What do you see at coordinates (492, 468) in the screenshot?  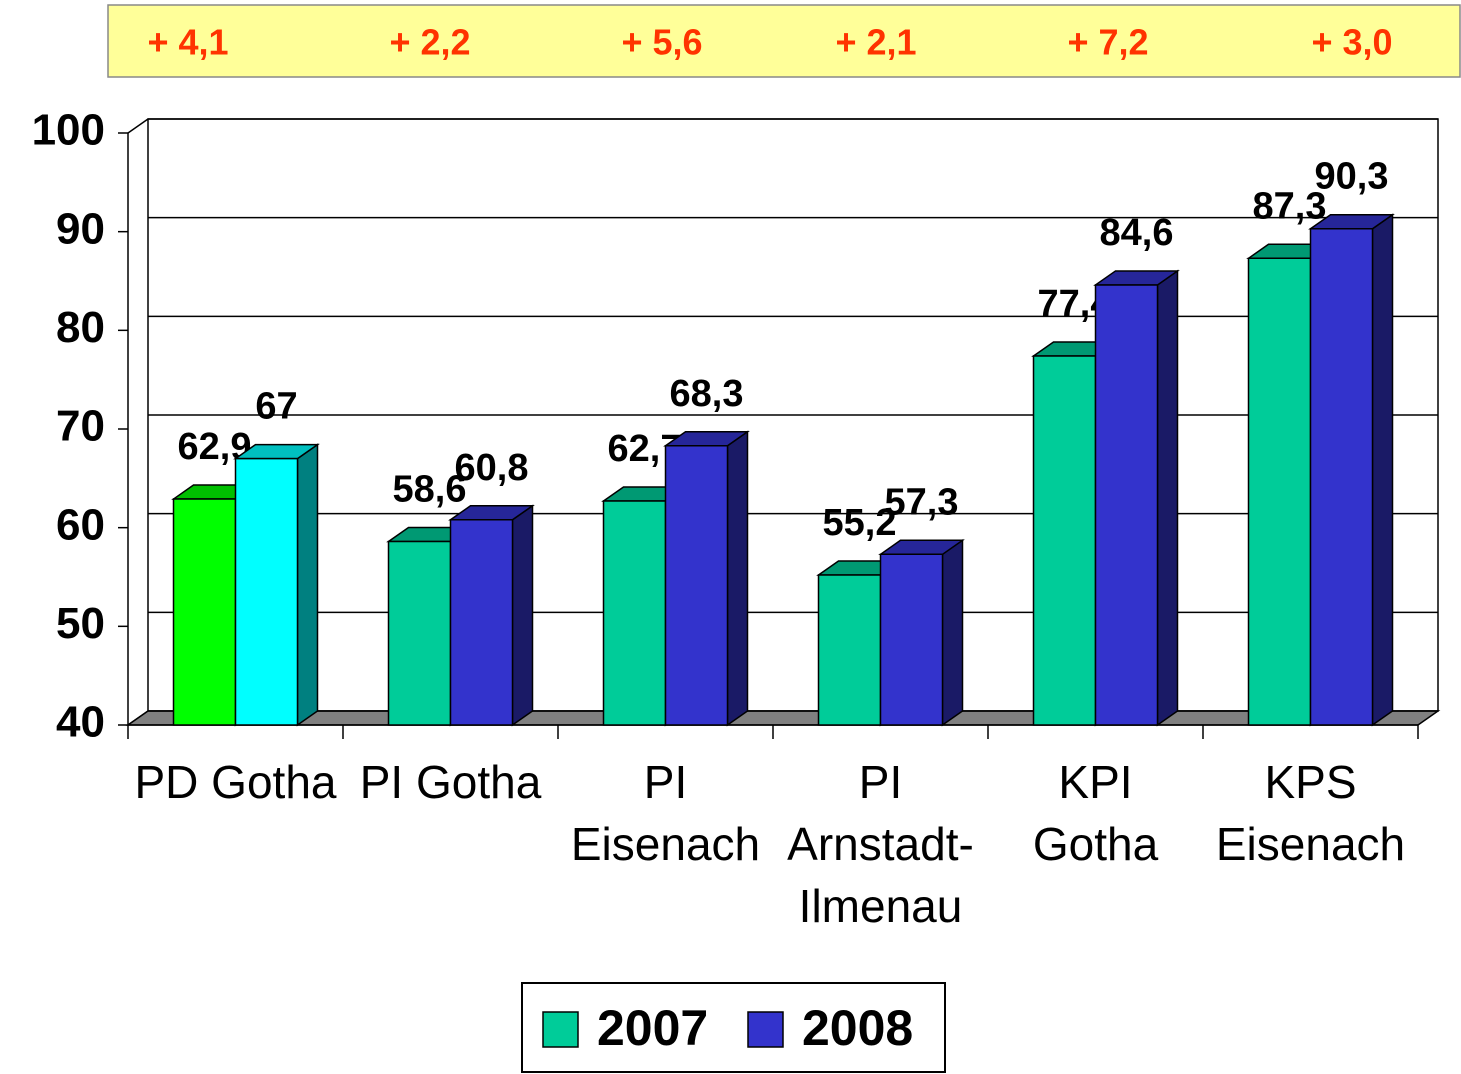 I see `value-label: 60,8` at bounding box center [492, 468].